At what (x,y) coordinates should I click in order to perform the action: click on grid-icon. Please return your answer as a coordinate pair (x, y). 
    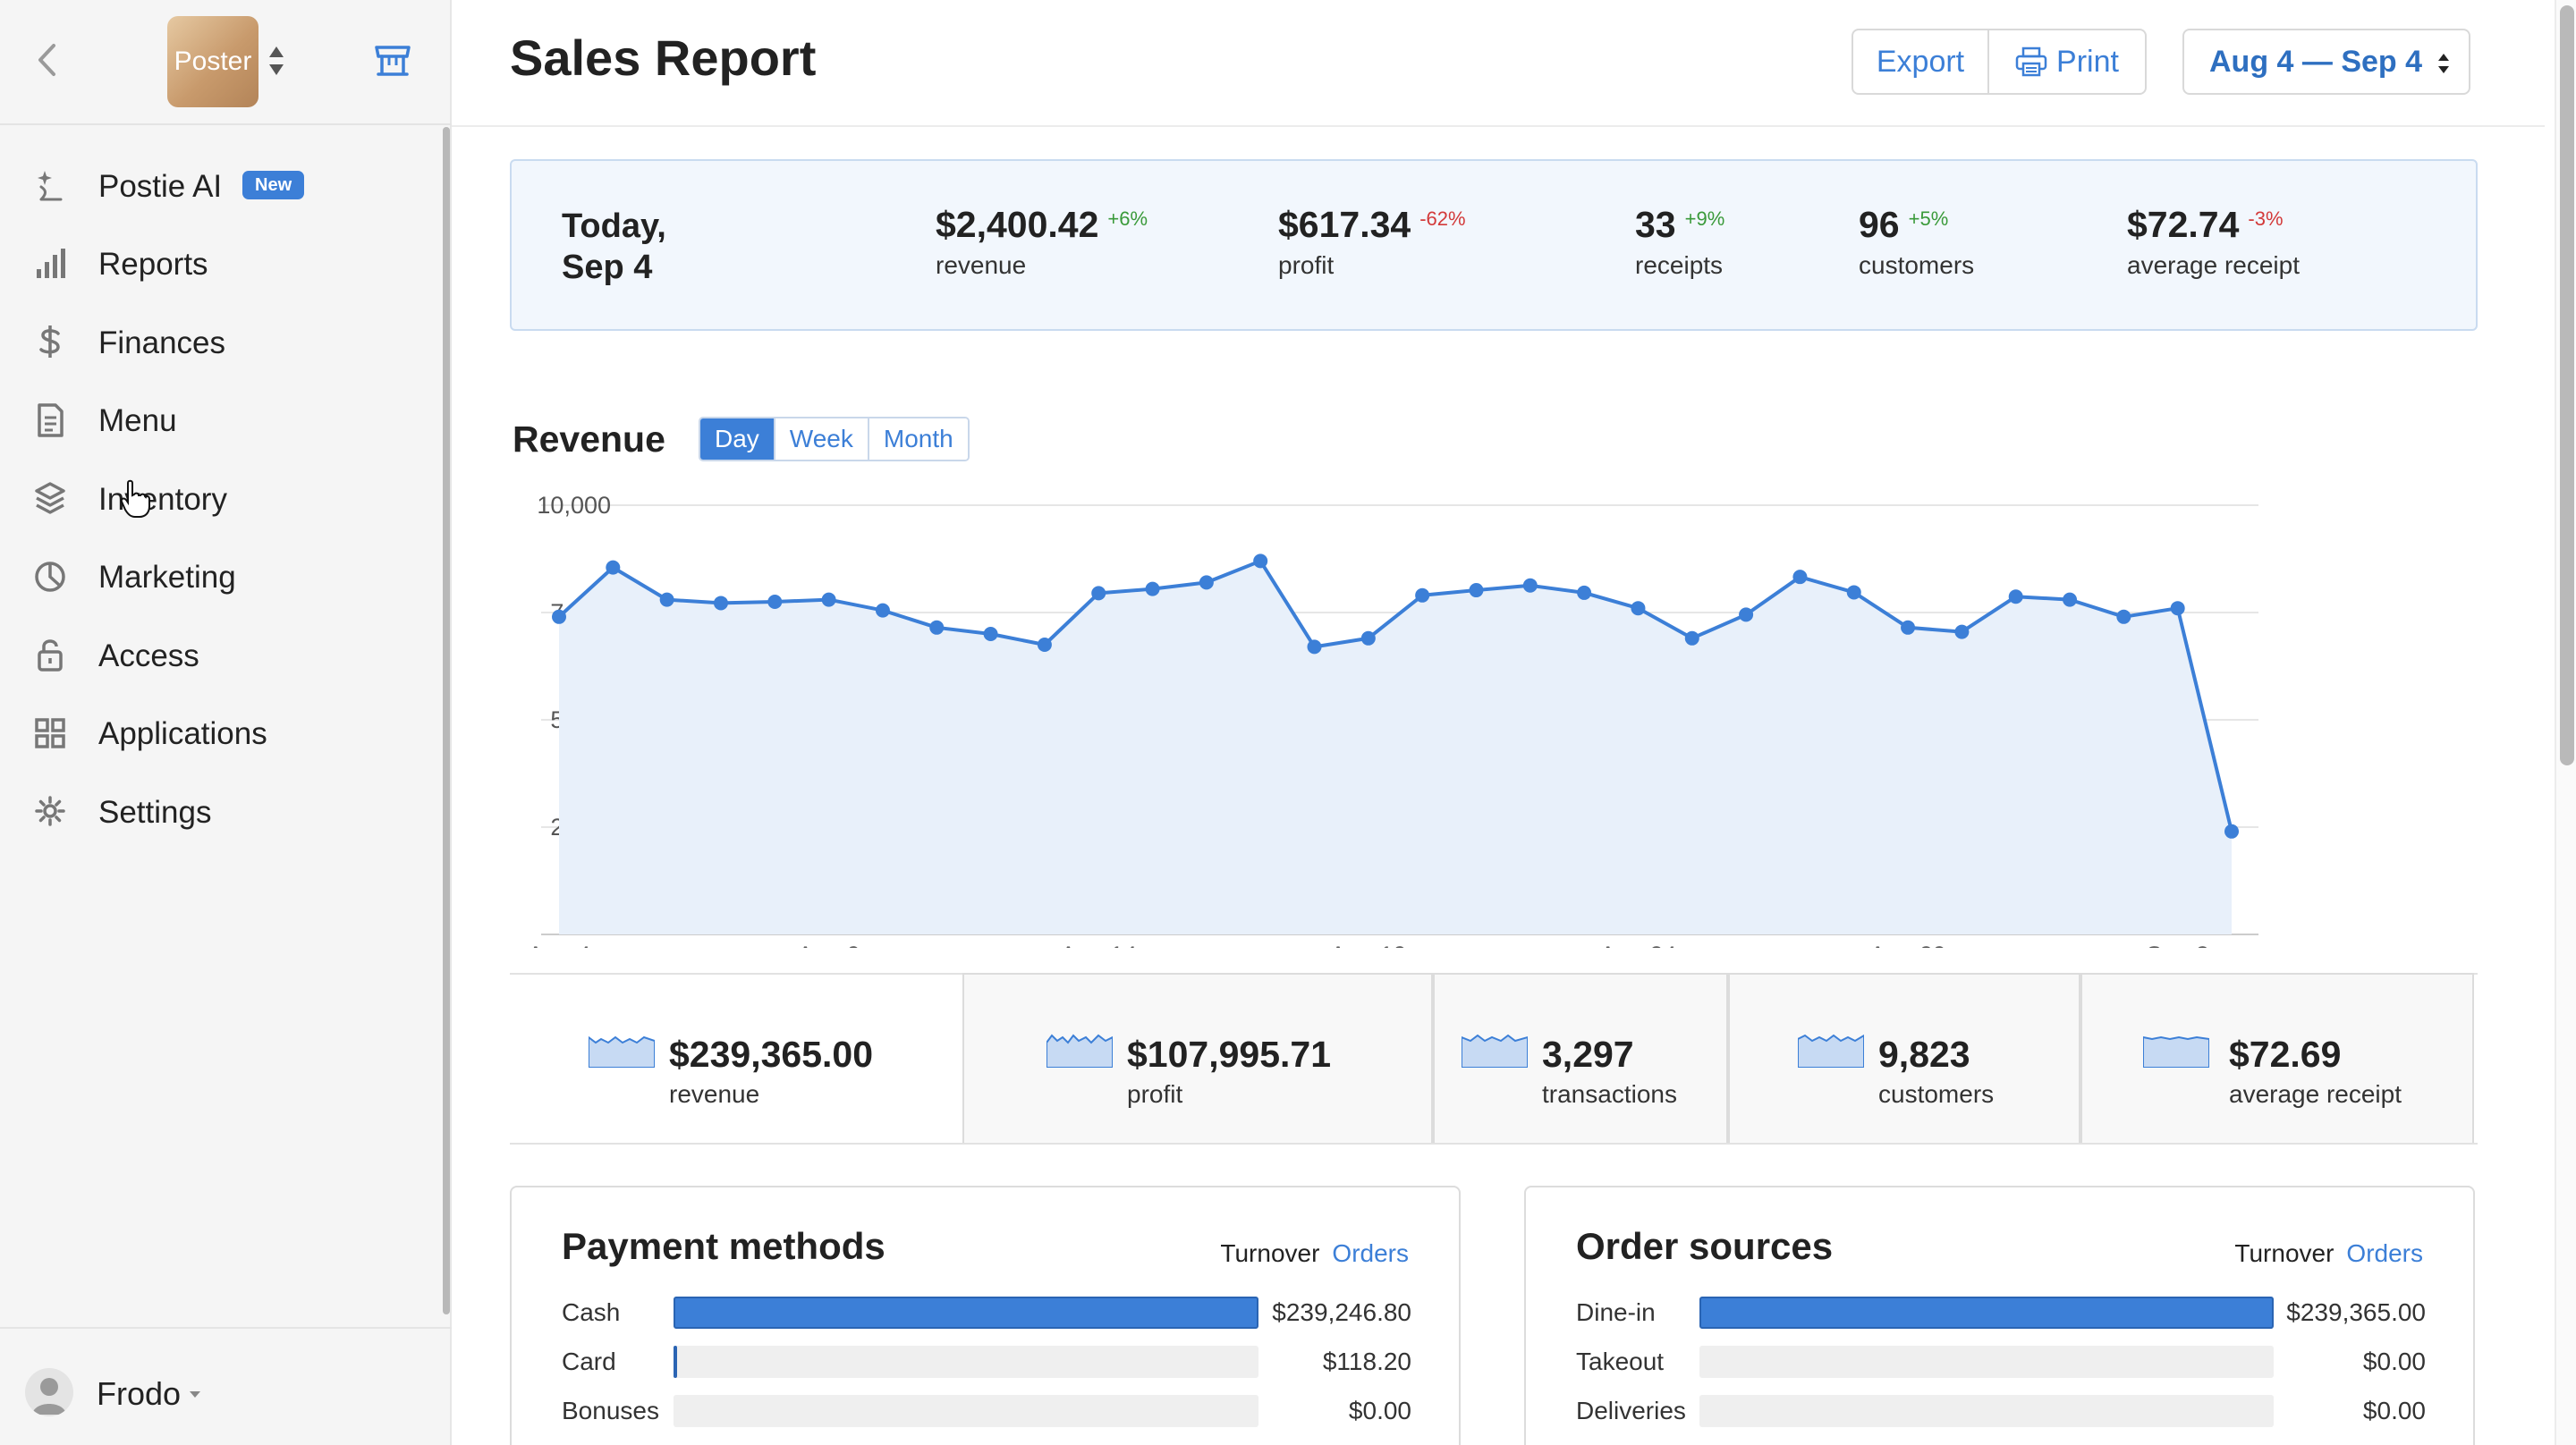
    Looking at the image, I should click on (50, 733).